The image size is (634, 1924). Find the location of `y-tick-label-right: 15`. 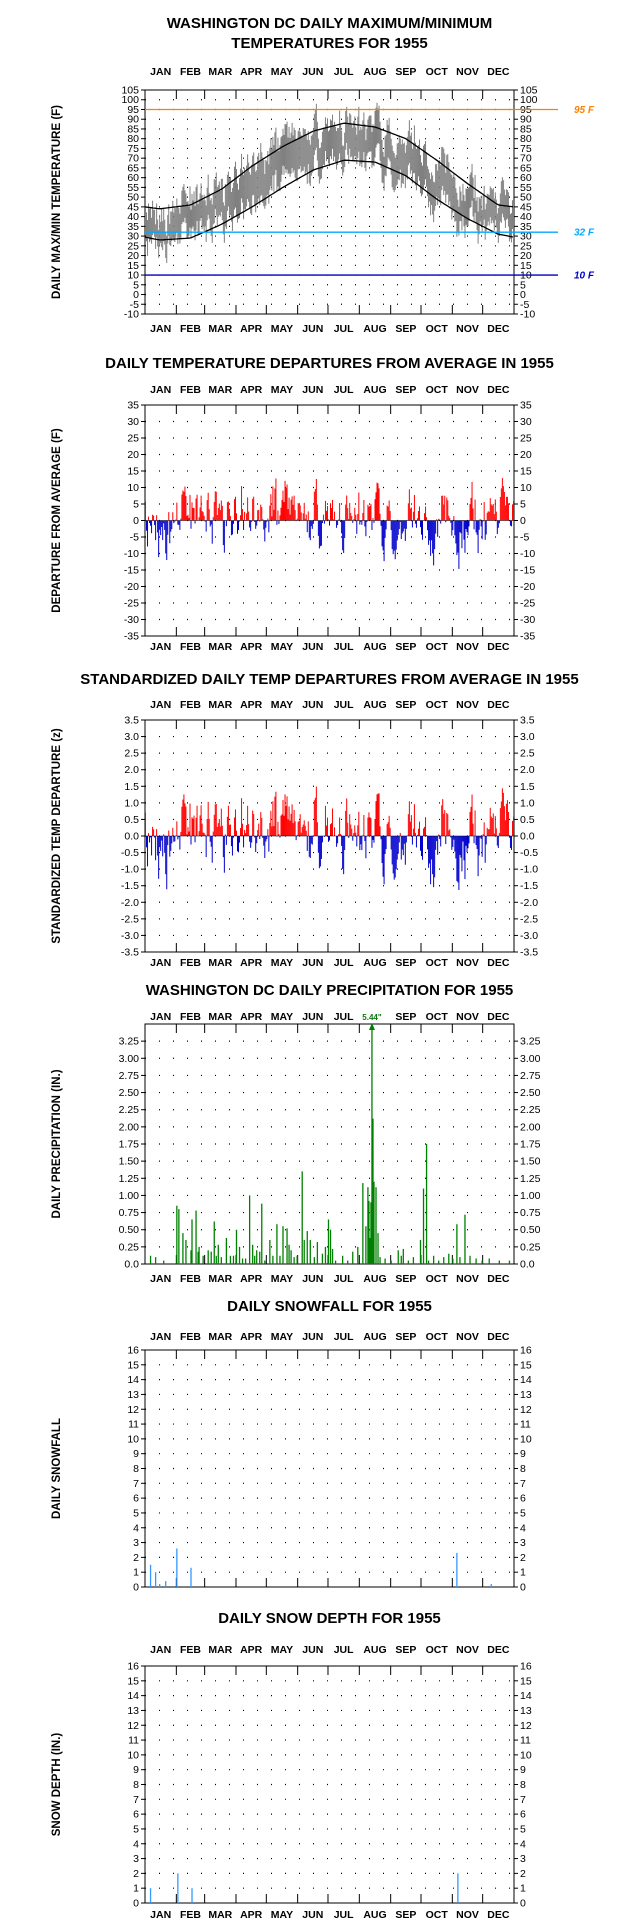

y-tick-label-right: 15 is located at coordinates (526, 266).